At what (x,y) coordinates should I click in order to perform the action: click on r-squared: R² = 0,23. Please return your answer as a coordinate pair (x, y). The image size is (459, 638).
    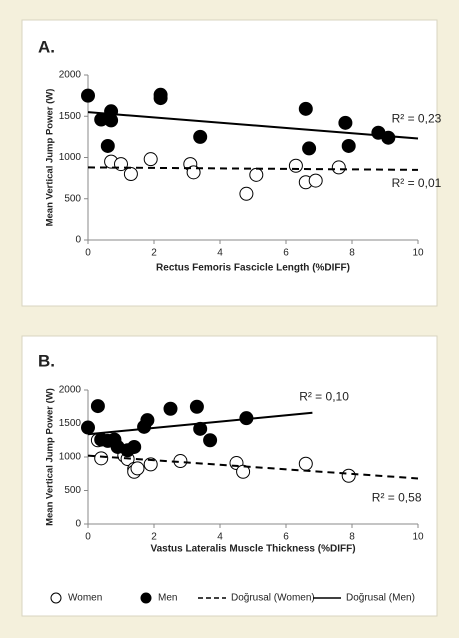
    Looking at the image, I should click on (417, 119).